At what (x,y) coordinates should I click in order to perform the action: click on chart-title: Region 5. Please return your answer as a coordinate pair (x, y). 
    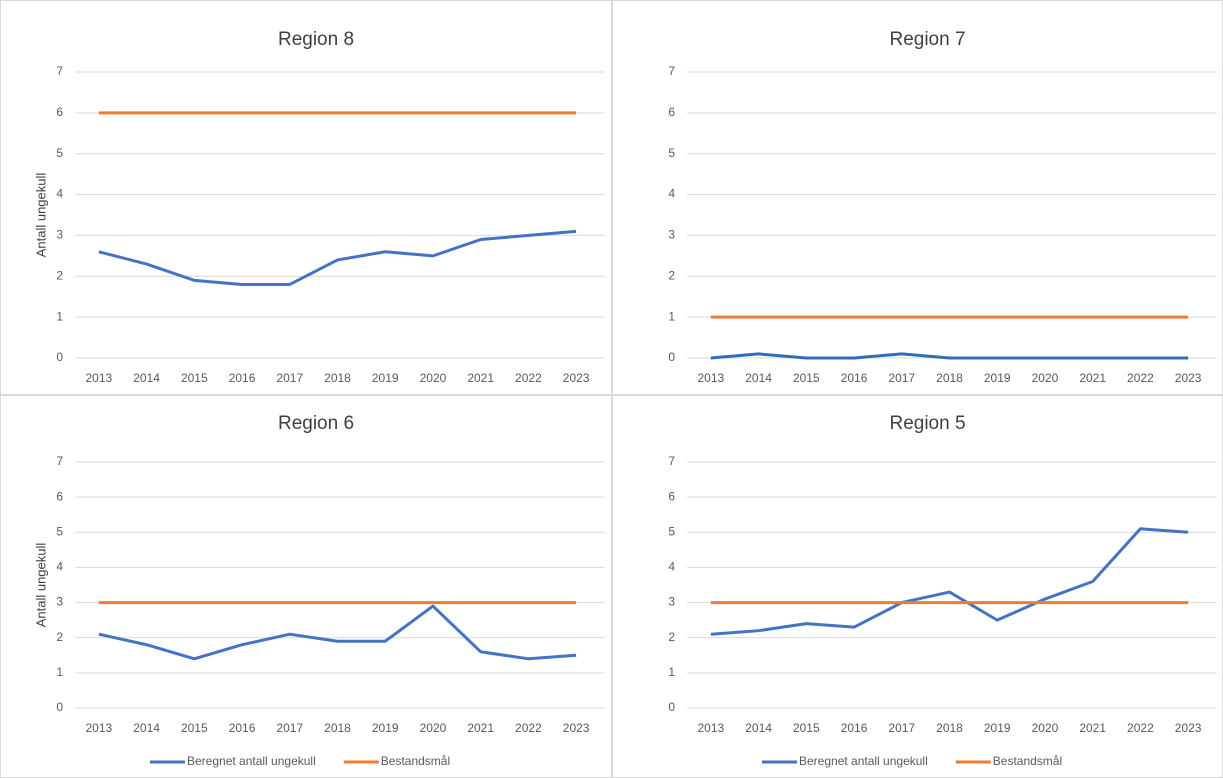
    Looking at the image, I should click on (927, 423).